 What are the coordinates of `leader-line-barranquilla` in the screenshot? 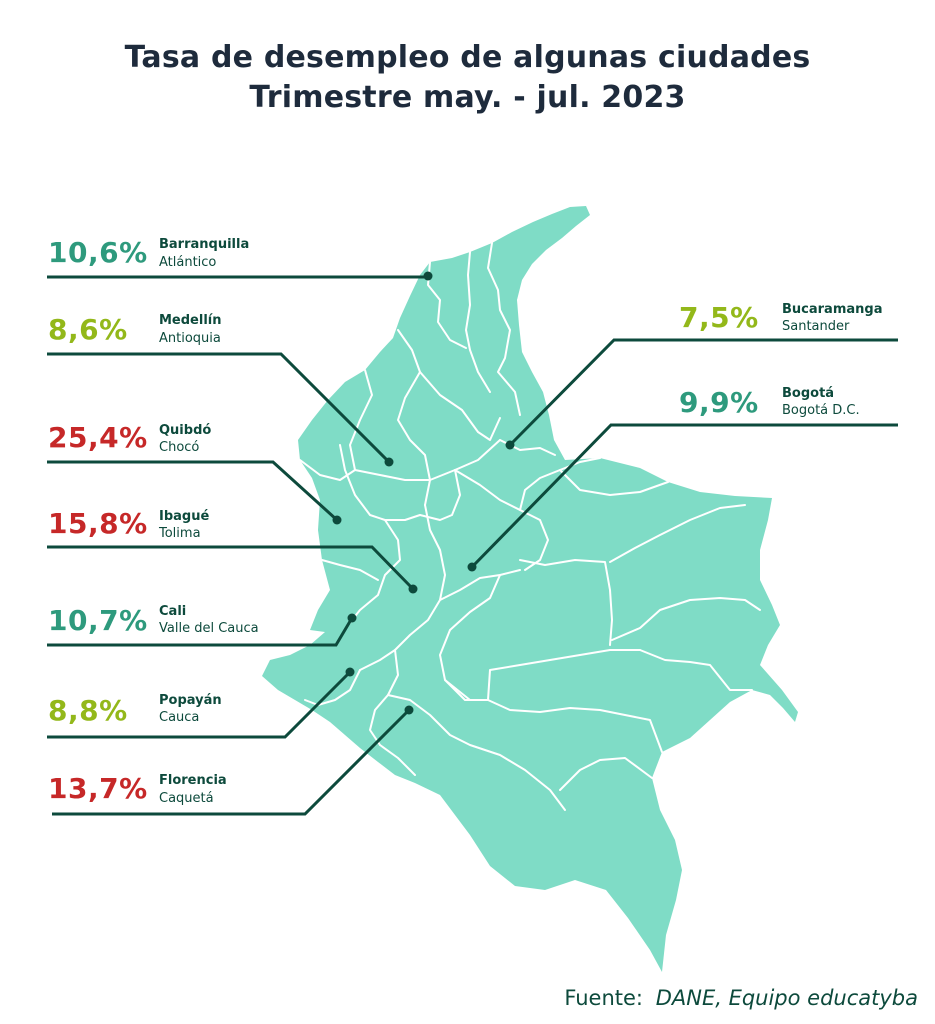 It's located at (238, 277).